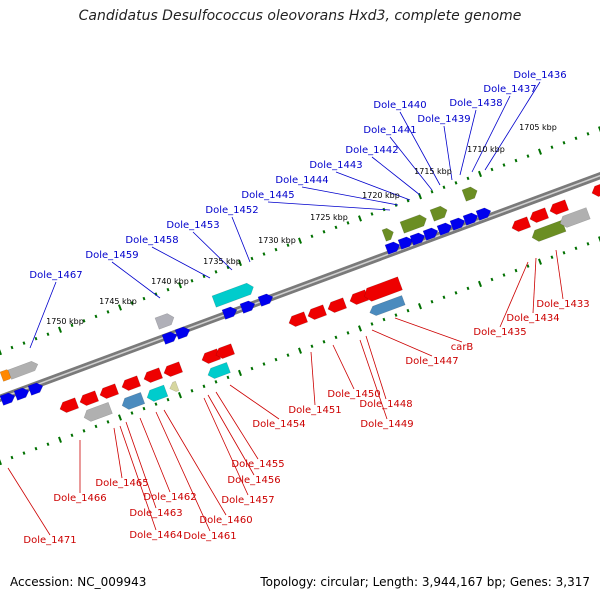 The image size is (600, 600). What do you see at coordinates (192, 225) in the screenshot?
I see `forward-gene-label: Dole_1453` at bounding box center [192, 225].